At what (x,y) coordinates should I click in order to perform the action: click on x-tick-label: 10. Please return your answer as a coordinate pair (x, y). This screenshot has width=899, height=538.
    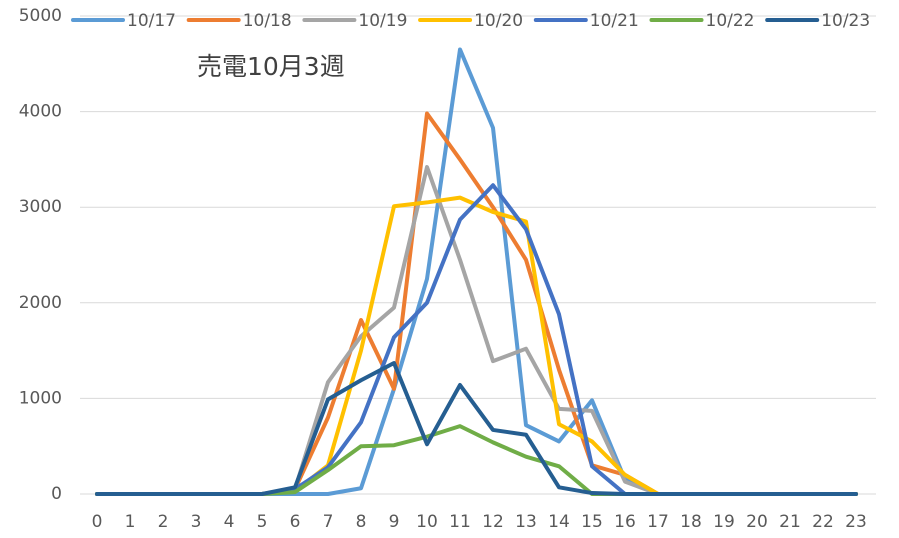
    Looking at the image, I should click on (427, 522).